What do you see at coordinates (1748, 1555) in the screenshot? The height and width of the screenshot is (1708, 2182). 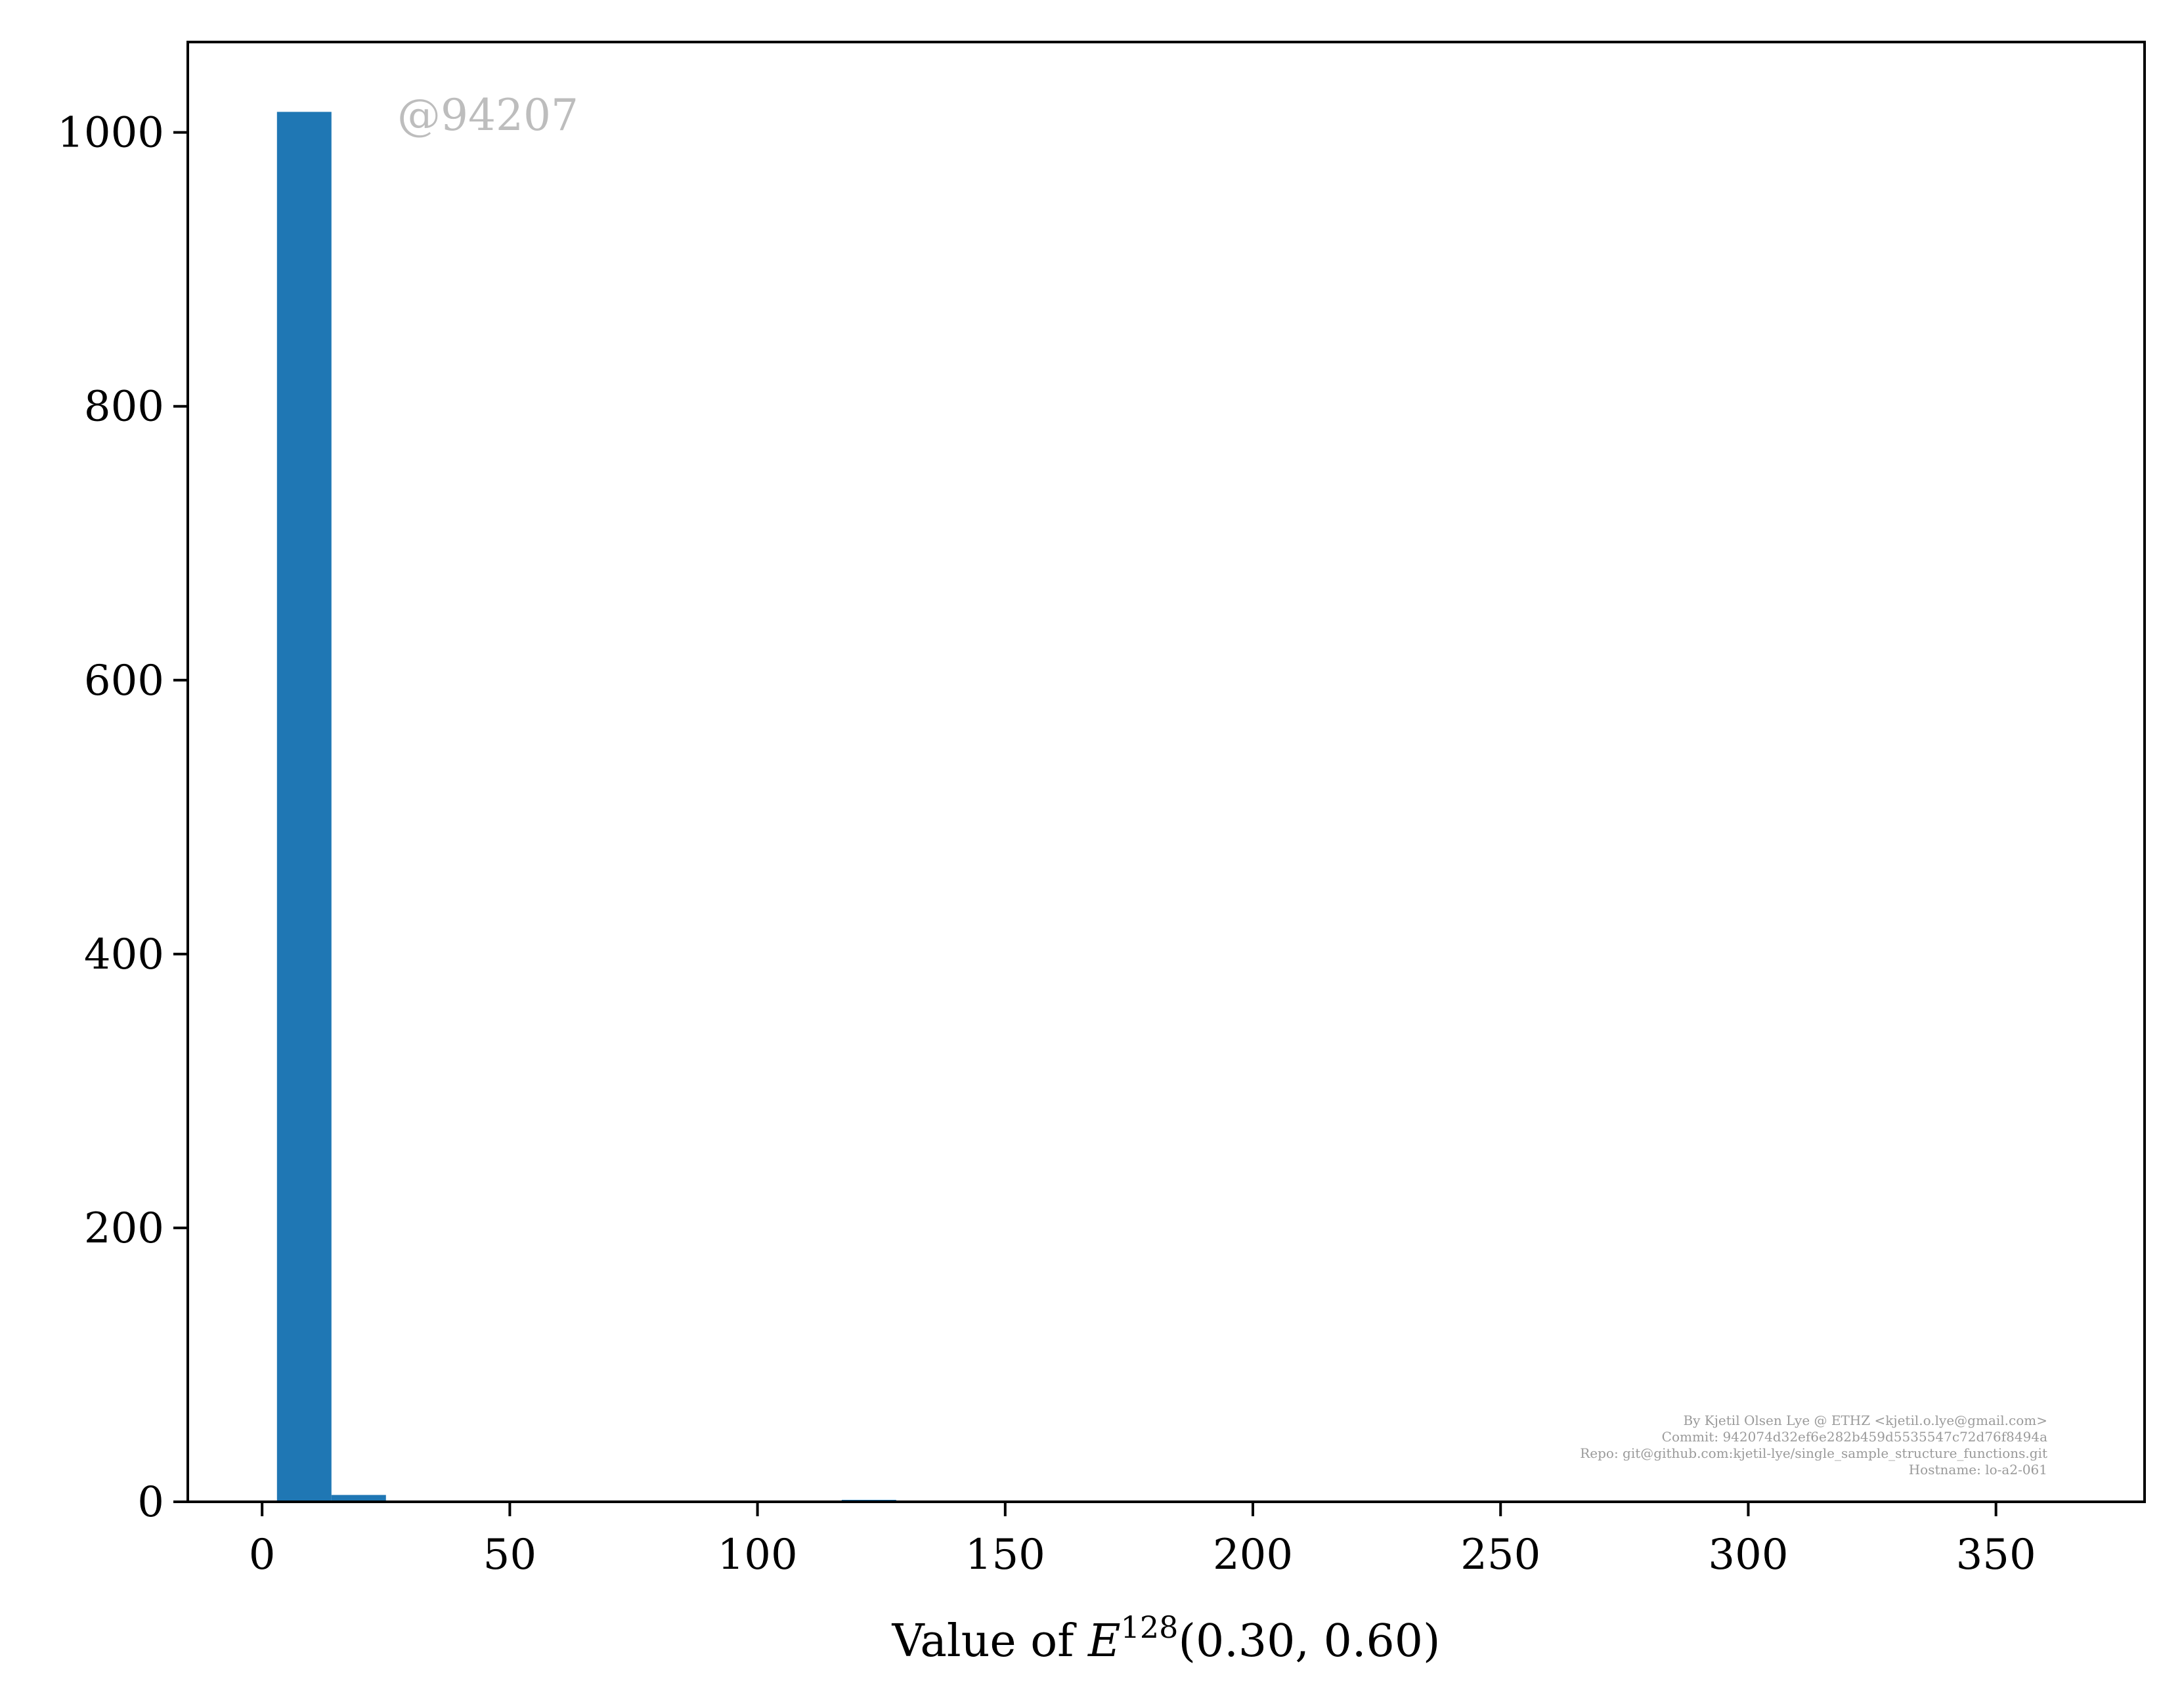 I see `x-tick-label: 300` at bounding box center [1748, 1555].